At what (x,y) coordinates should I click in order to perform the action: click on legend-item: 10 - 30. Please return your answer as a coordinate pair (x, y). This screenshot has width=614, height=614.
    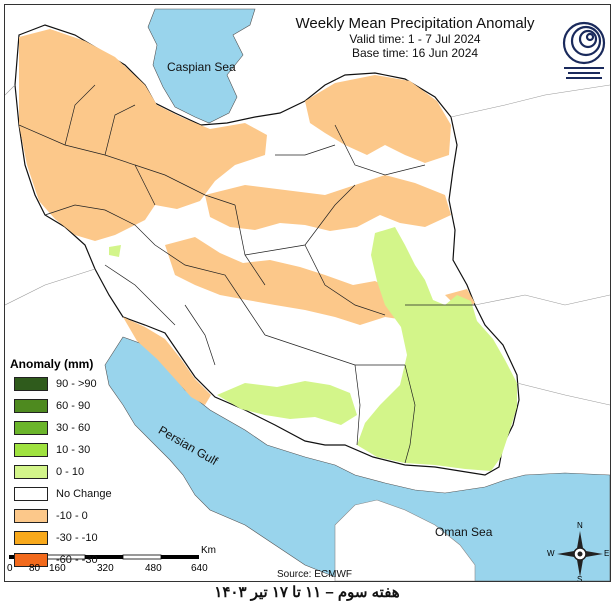
    Looking at the image, I should click on (75, 450).